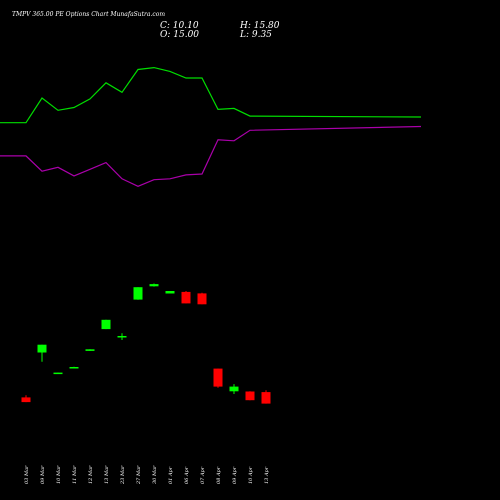  What do you see at coordinates (259, 26) in the screenshot?
I see `high-value-label: H: 15.80` at bounding box center [259, 26].